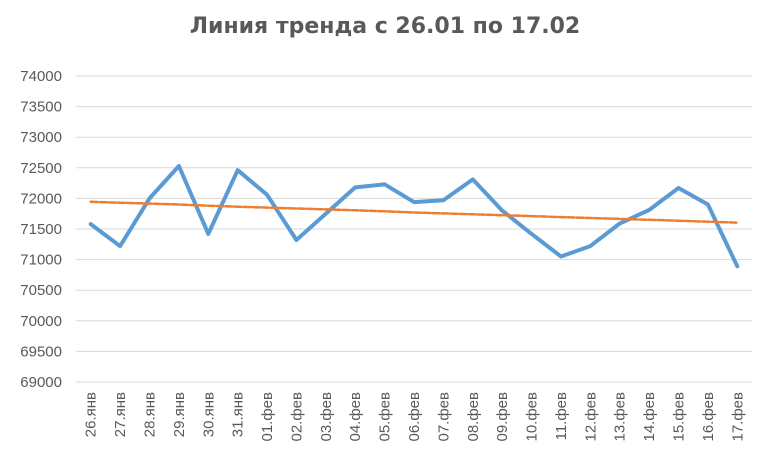 Image resolution: width=770 pixels, height=453 pixels. Describe the element at coordinates (41, 107) in the screenshot. I see `y-tick-label: 73500` at that location.